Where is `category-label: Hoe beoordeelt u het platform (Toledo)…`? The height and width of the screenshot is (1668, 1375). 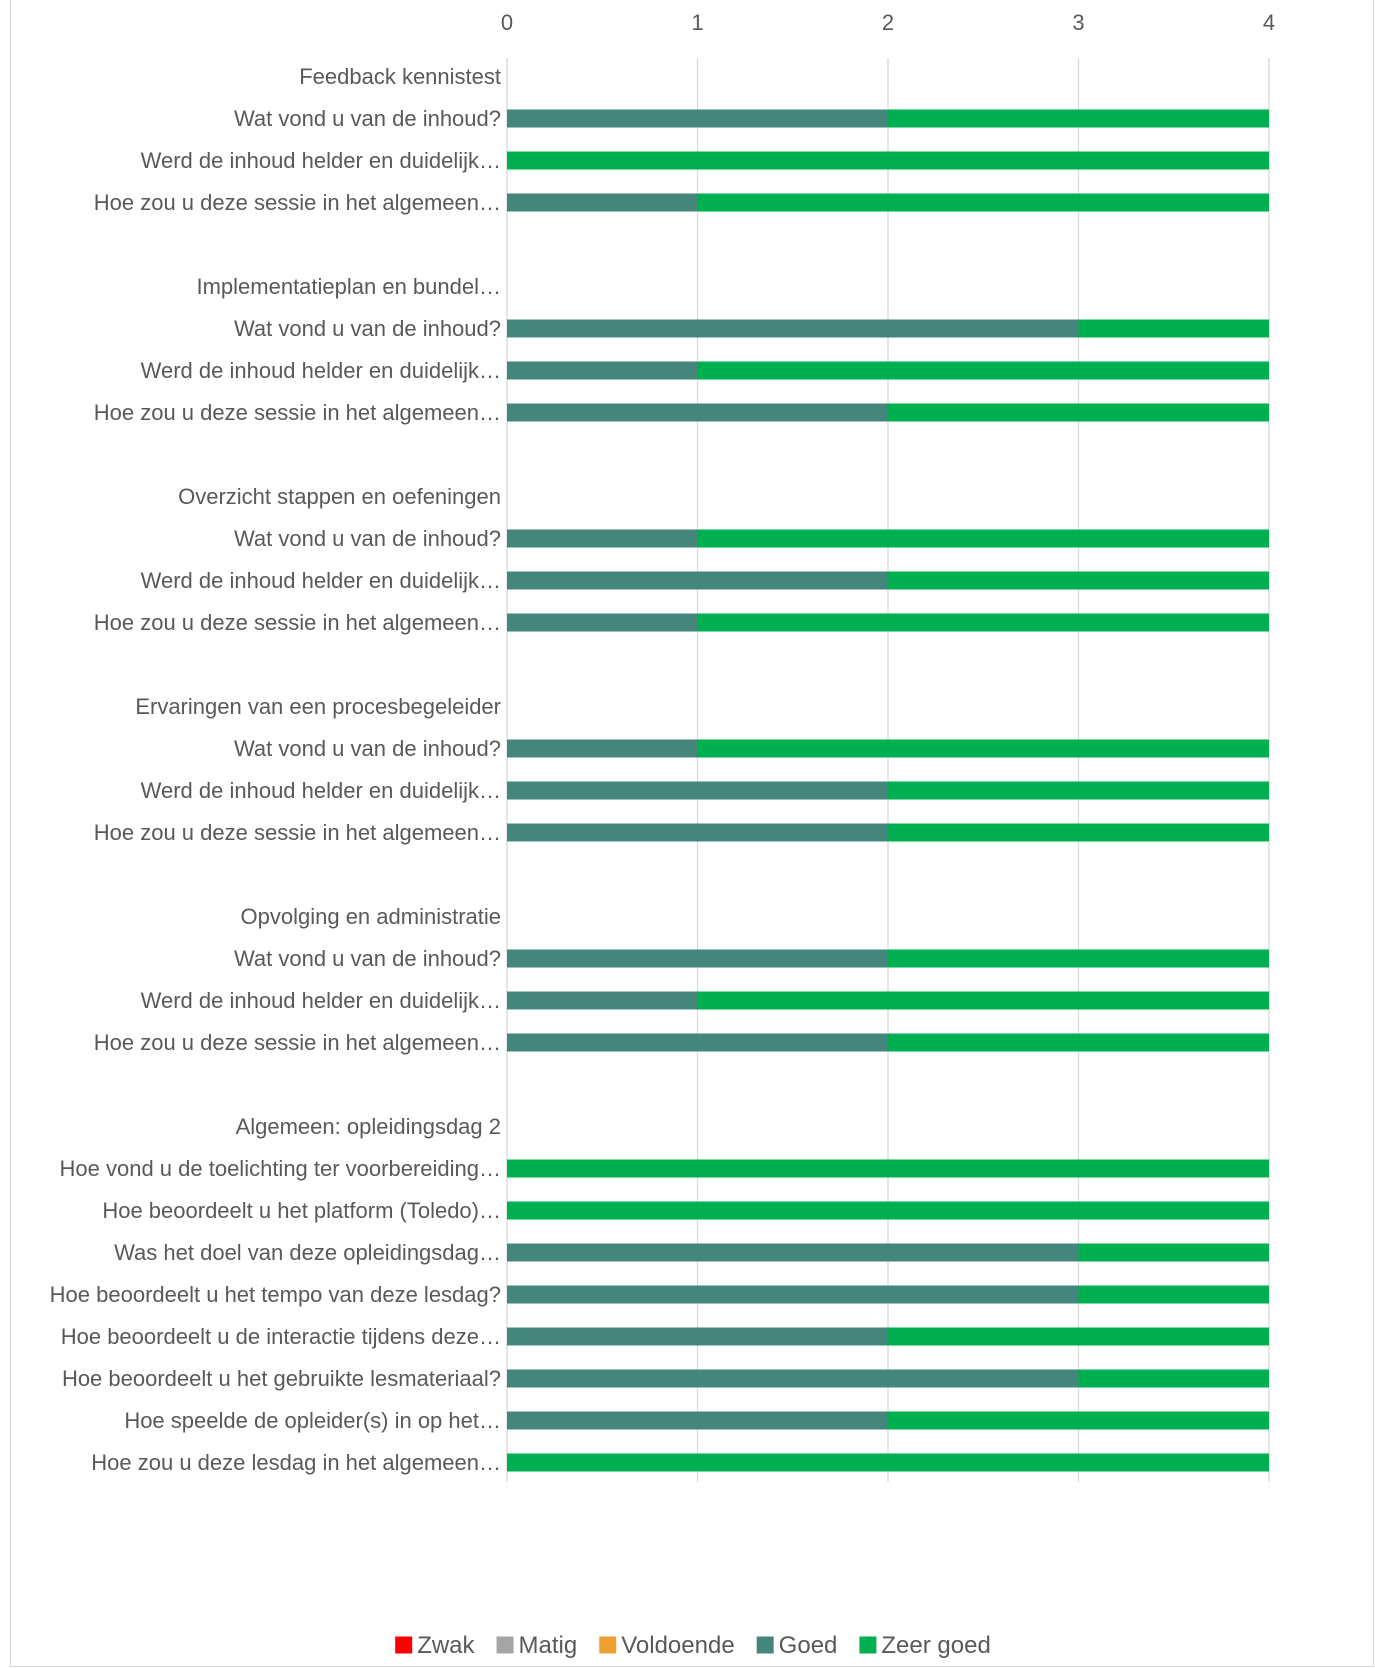
category-label: Hoe beoordeelt u het platform (Toledo)… is located at coordinates (301, 1210).